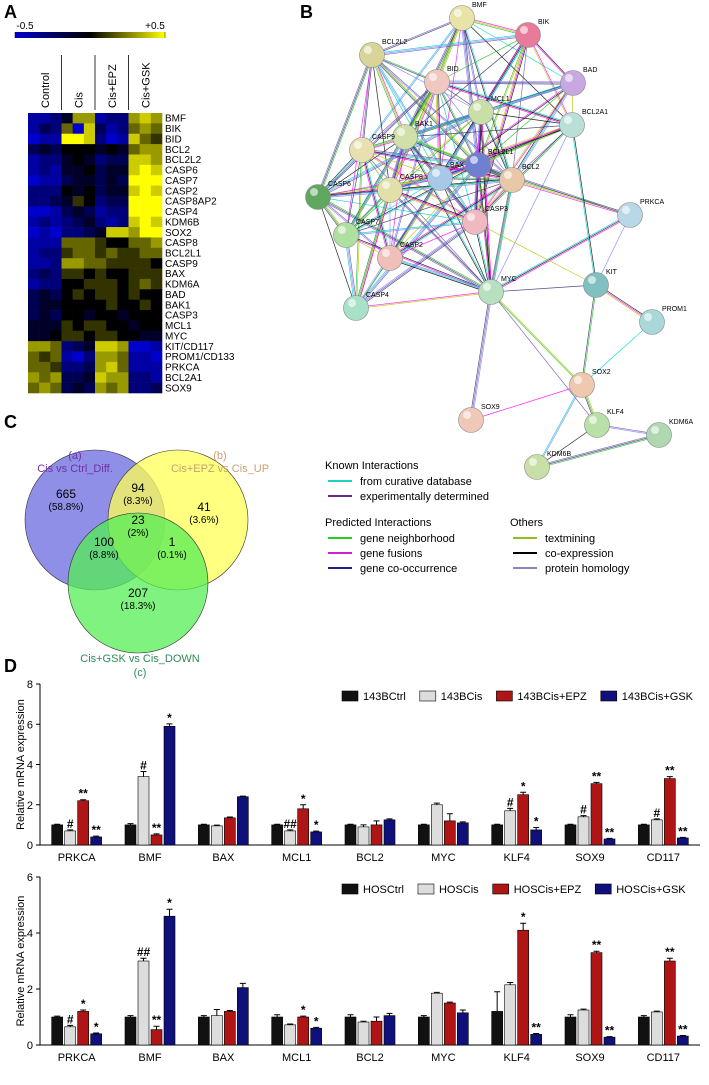 The width and height of the screenshot is (709, 1085). I want to click on node-label: CASP4, so click(377, 295).